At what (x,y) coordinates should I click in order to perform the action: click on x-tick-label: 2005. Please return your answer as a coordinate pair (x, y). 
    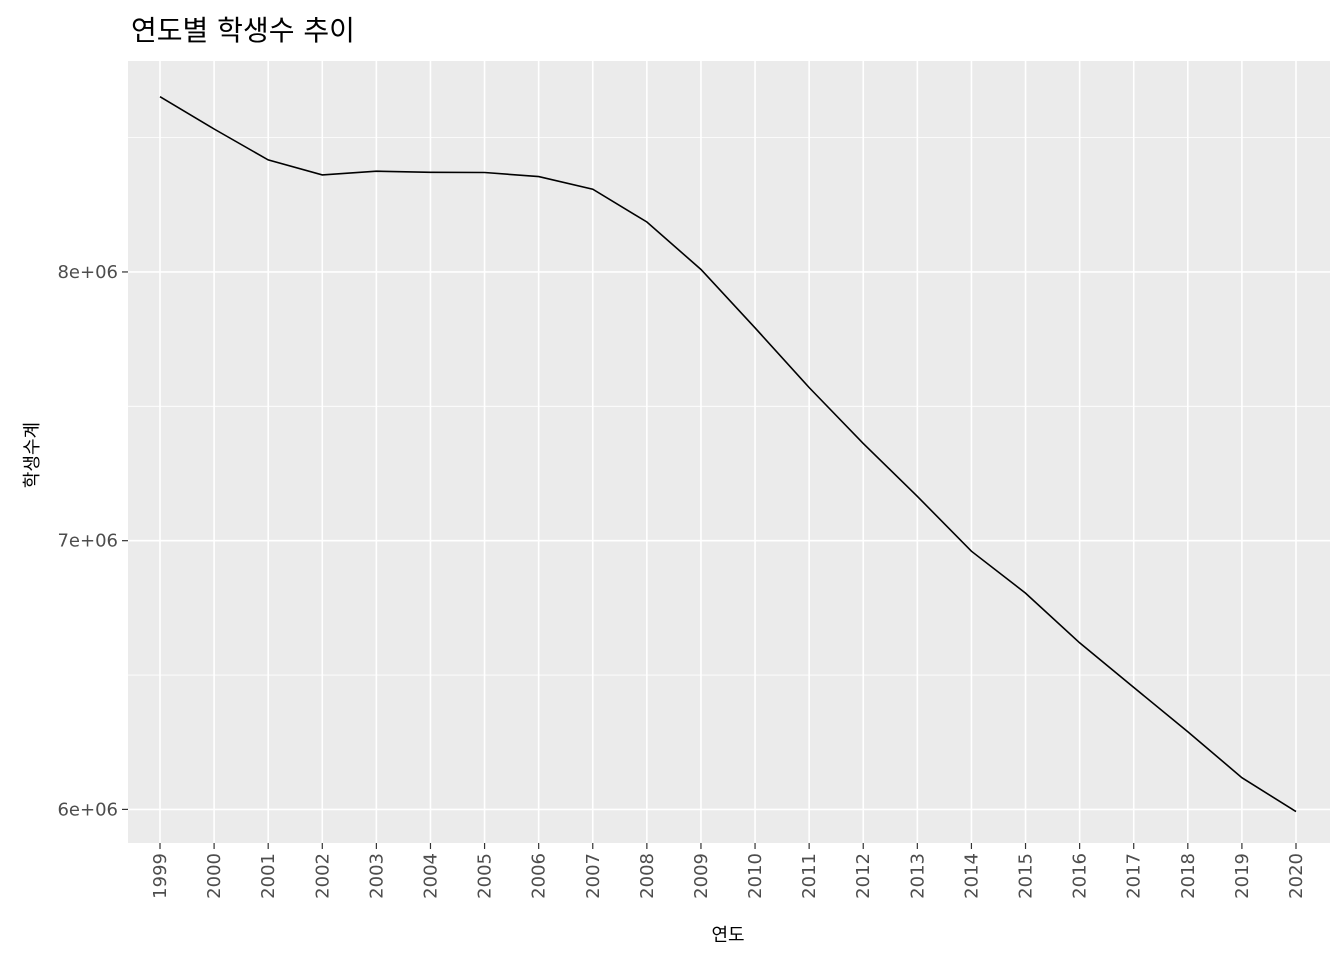
    Looking at the image, I should click on (485, 876).